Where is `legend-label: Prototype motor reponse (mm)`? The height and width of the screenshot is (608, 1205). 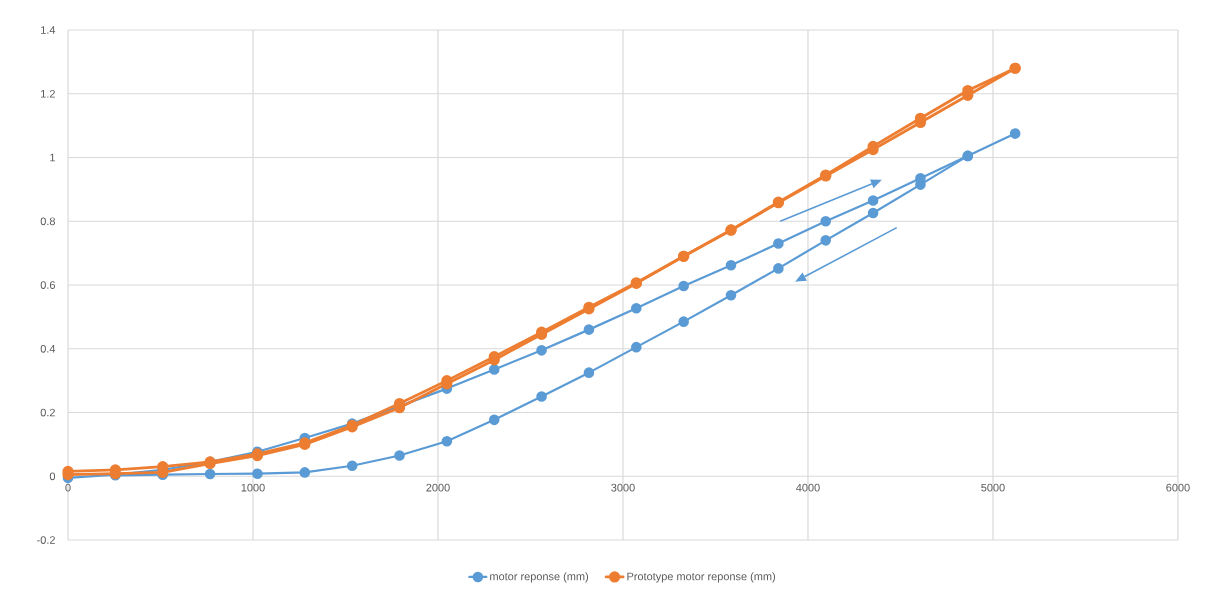
legend-label: Prototype motor reponse (mm) is located at coordinates (701, 577).